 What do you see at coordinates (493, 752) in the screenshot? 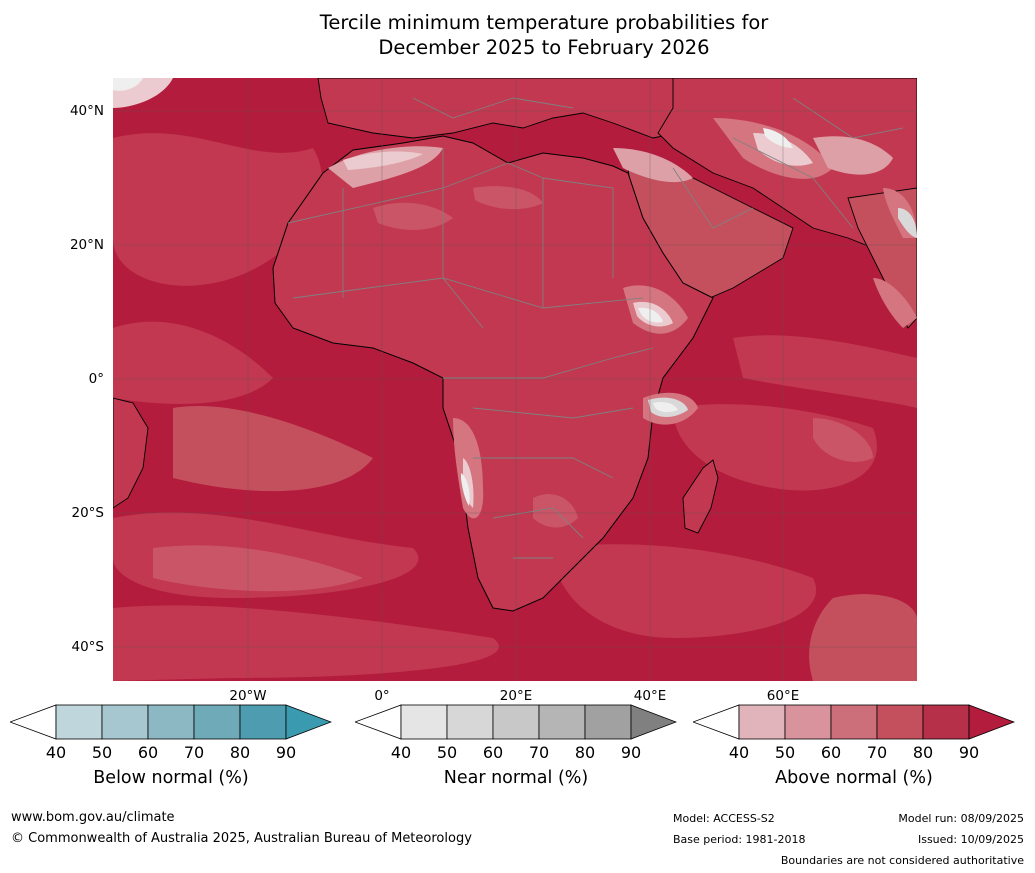
I see `near-tick: 60` at bounding box center [493, 752].